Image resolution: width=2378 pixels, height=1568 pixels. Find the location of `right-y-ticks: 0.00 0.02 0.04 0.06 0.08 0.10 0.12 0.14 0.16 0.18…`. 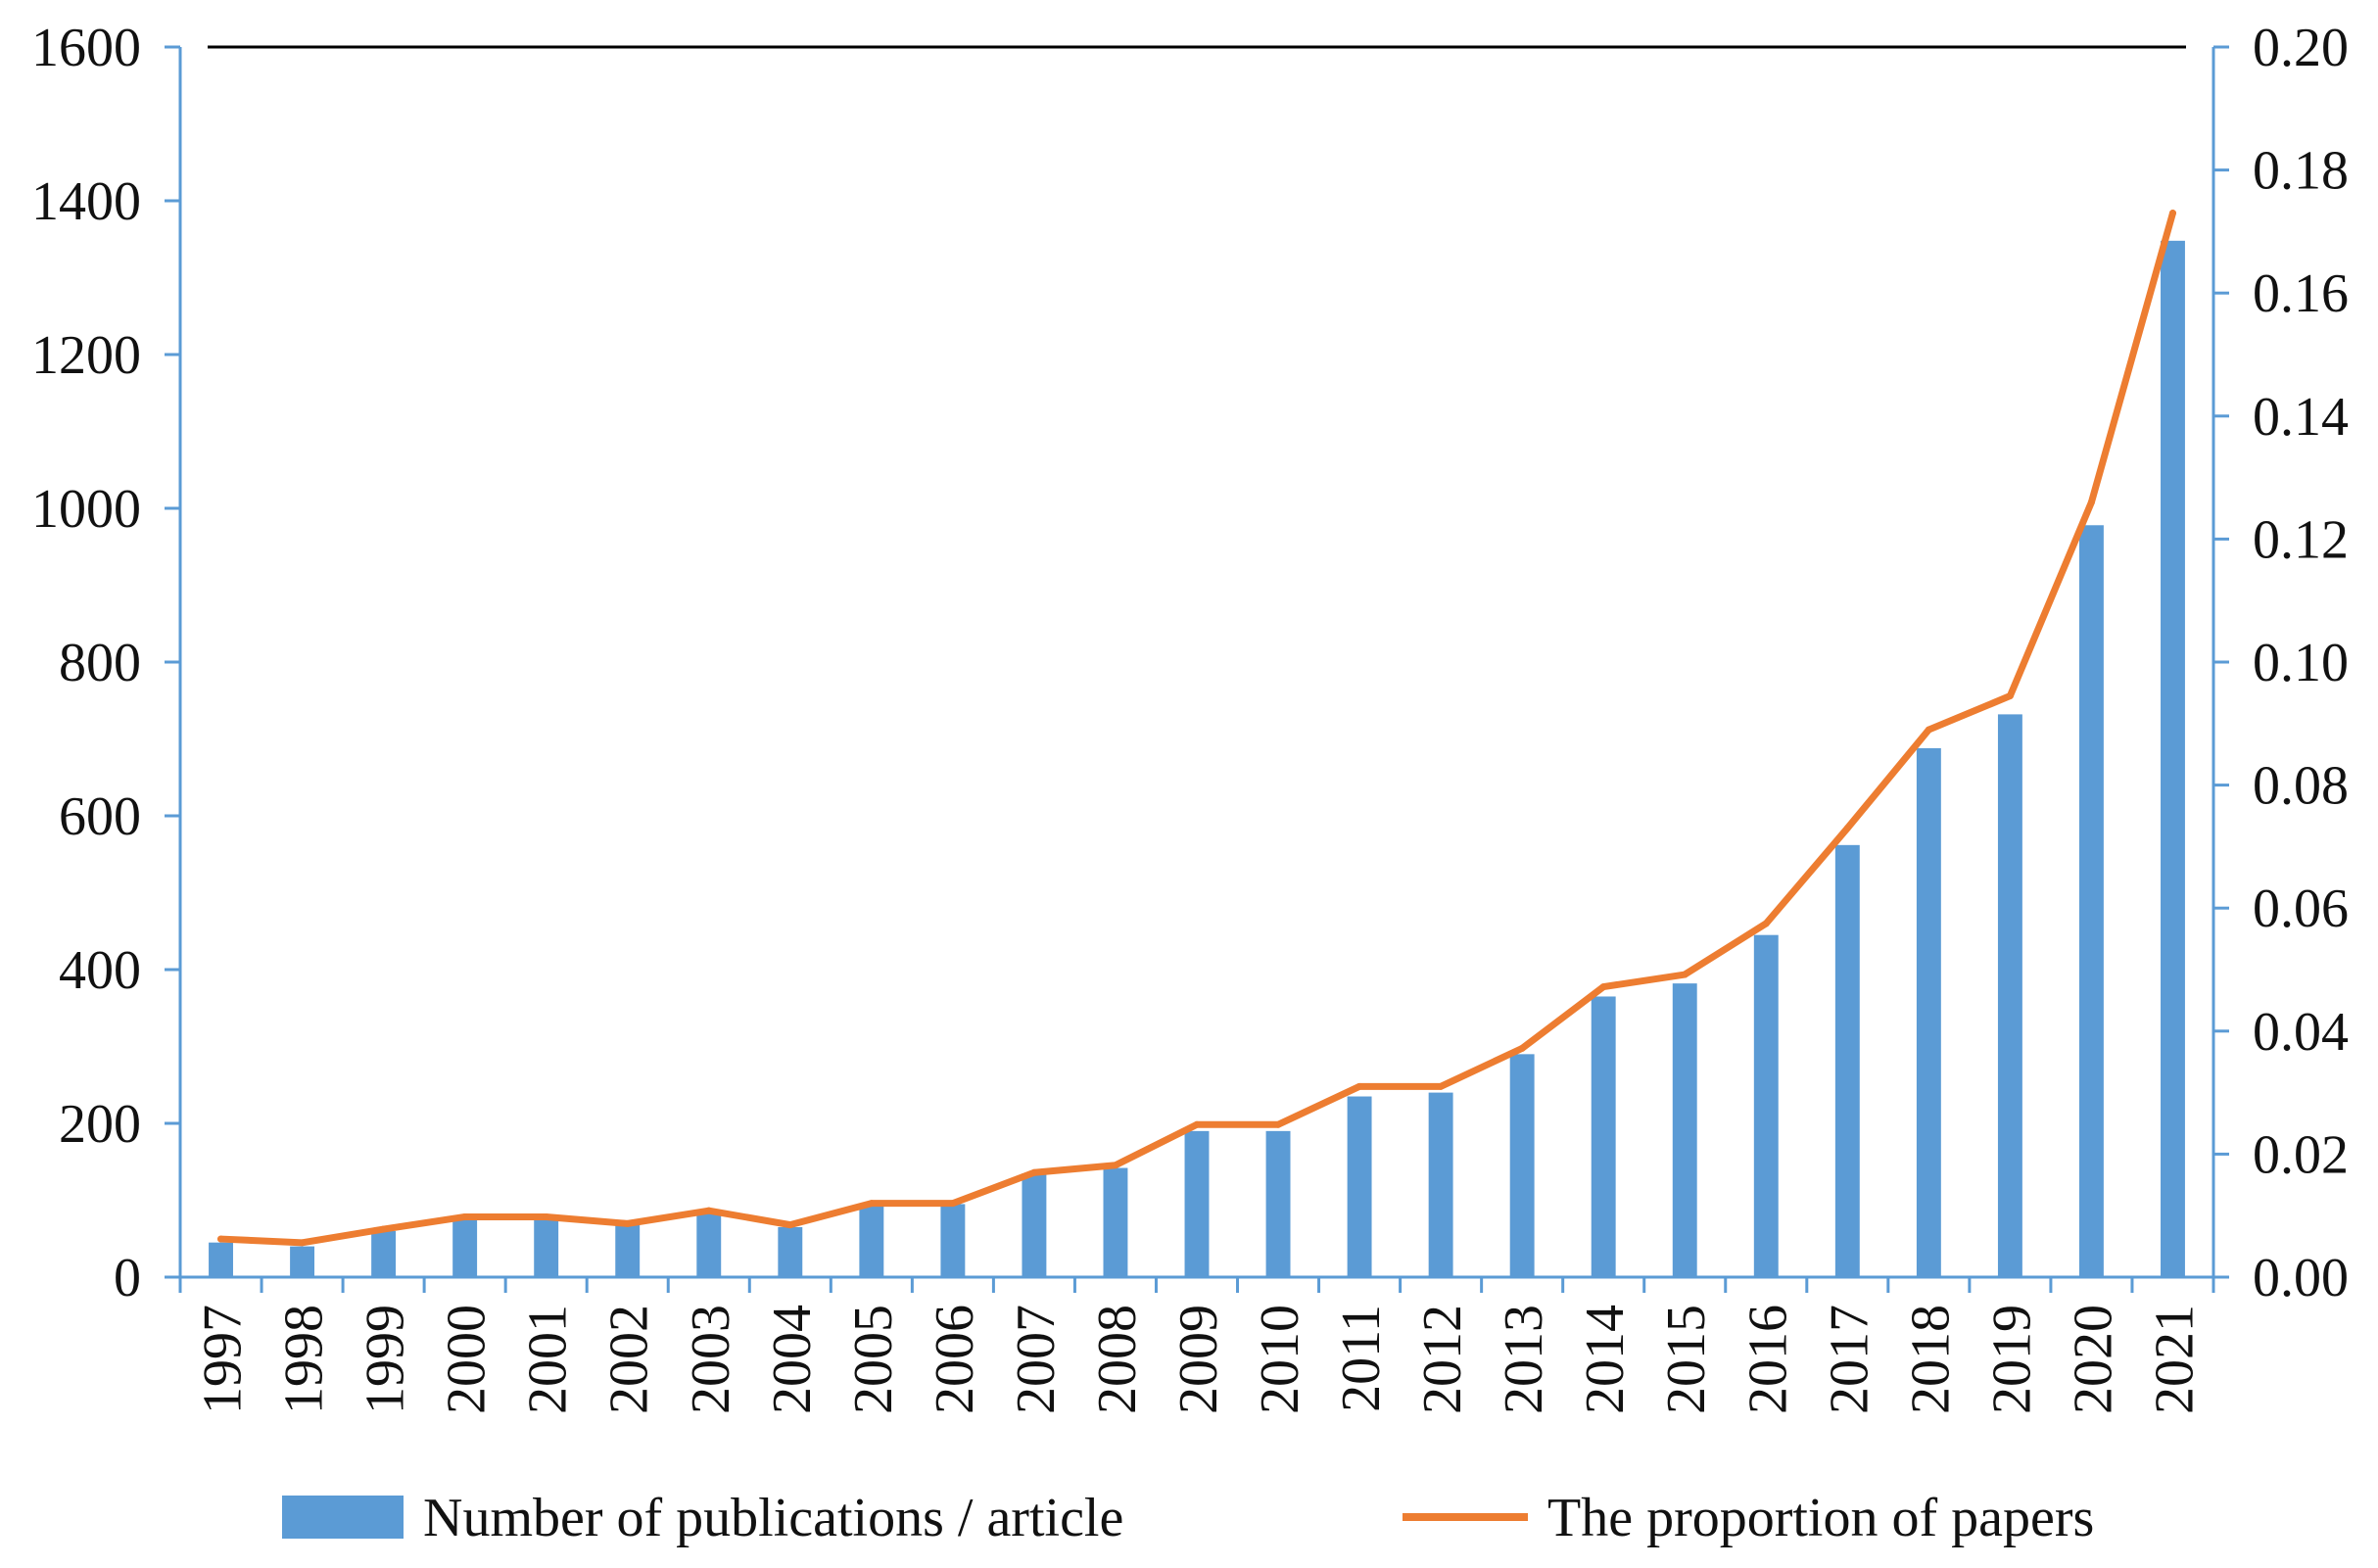

right-y-ticks: 0.00 0.02 0.04 0.06 0.08 0.10 0.12 0.14 0.16 0.18… is located at coordinates (2281, 663).